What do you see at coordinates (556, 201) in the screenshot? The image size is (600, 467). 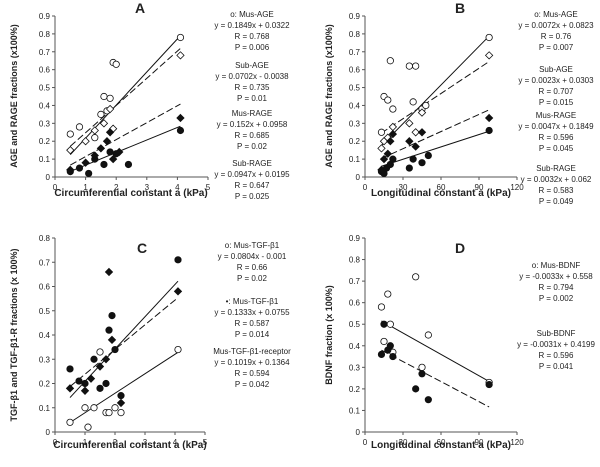 I see `legend-p-value: P = 0.049` at bounding box center [556, 201].